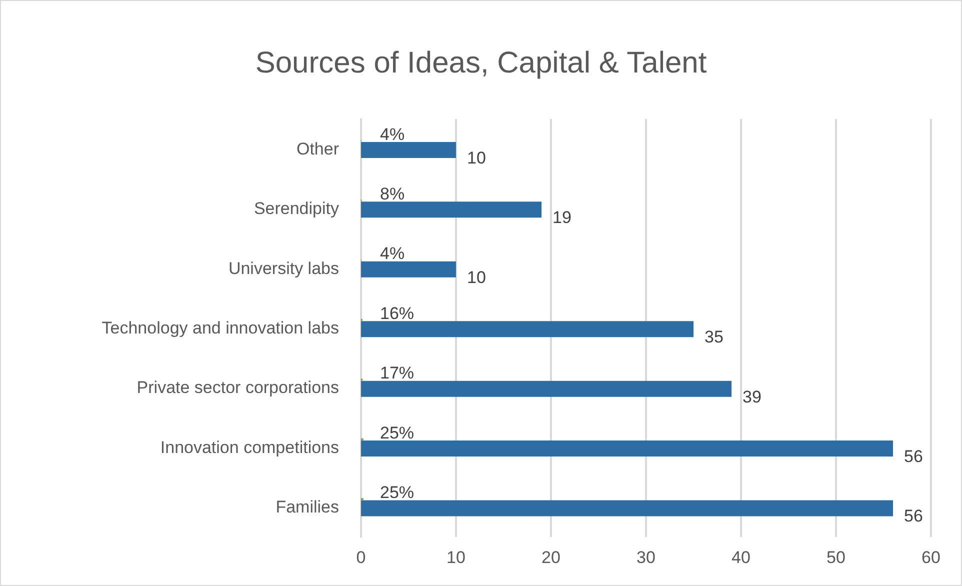  Describe the element at coordinates (249, 447) in the screenshot. I see `y-tick-label: Innovation competitions` at that location.